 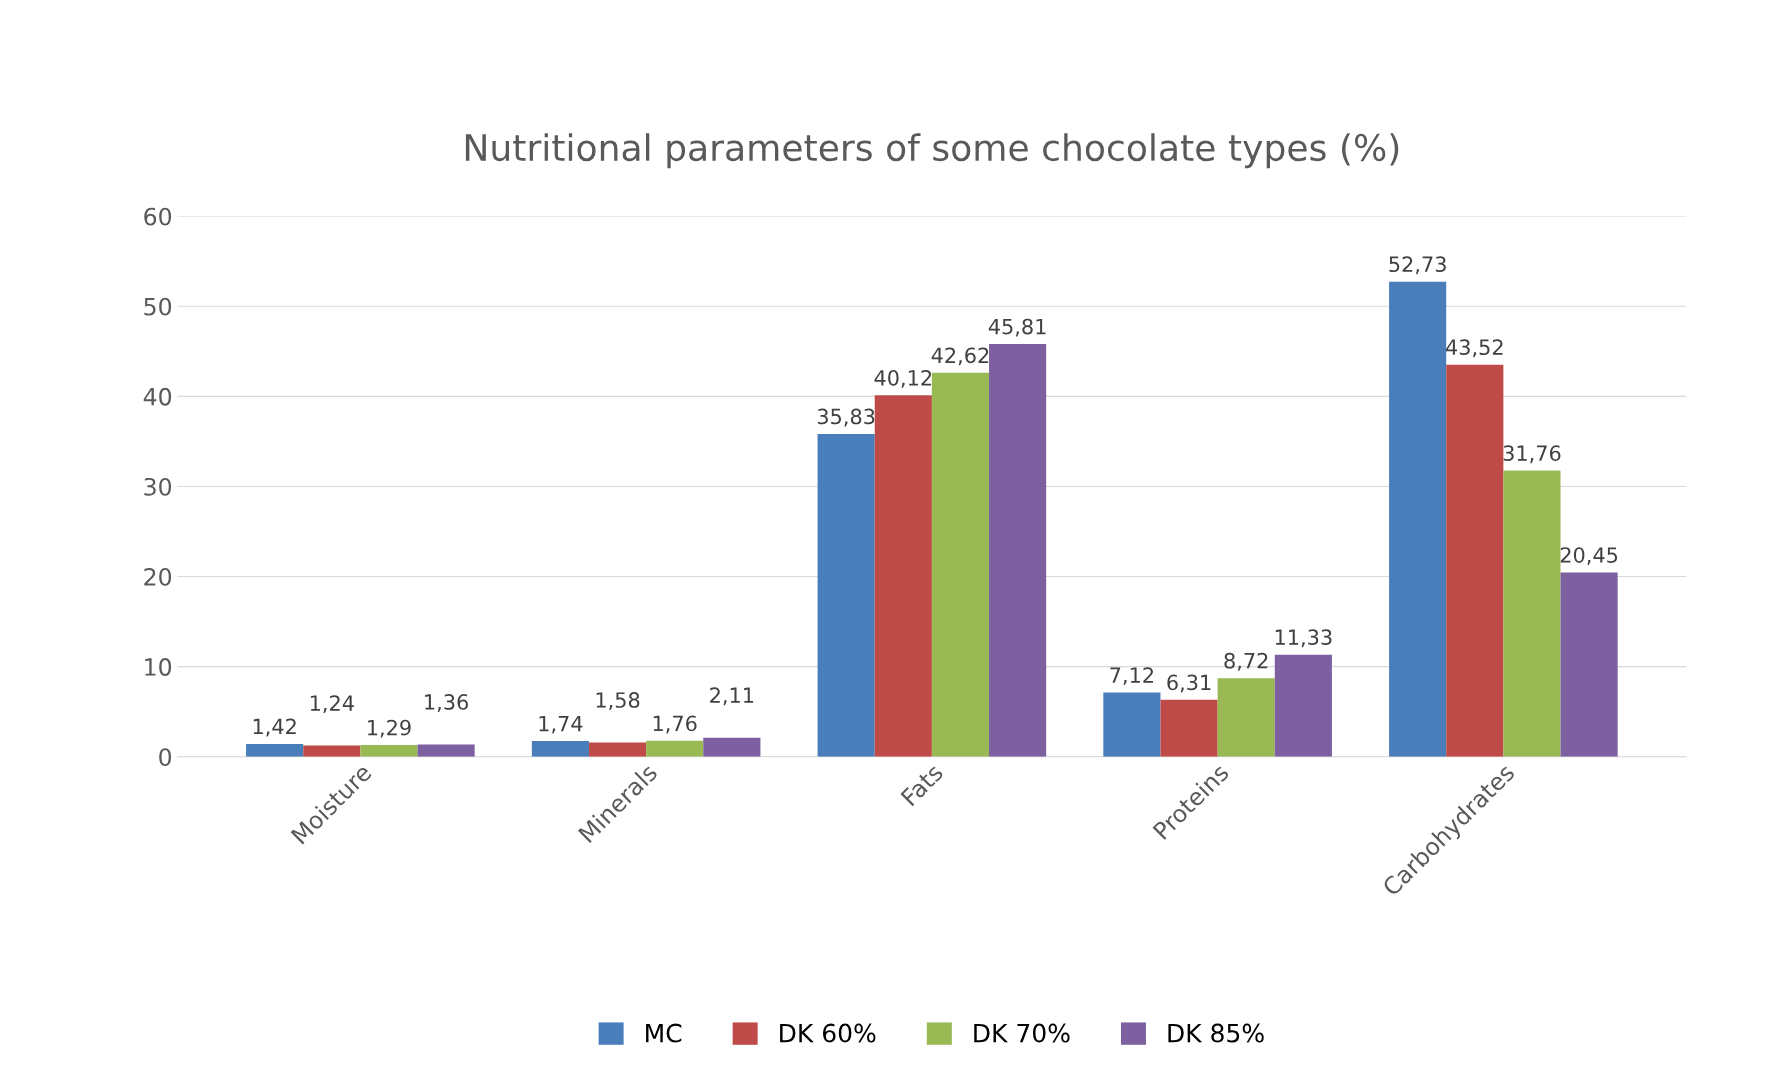 I want to click on legend-label: DK 85%, so click(x=1216, y=1033).